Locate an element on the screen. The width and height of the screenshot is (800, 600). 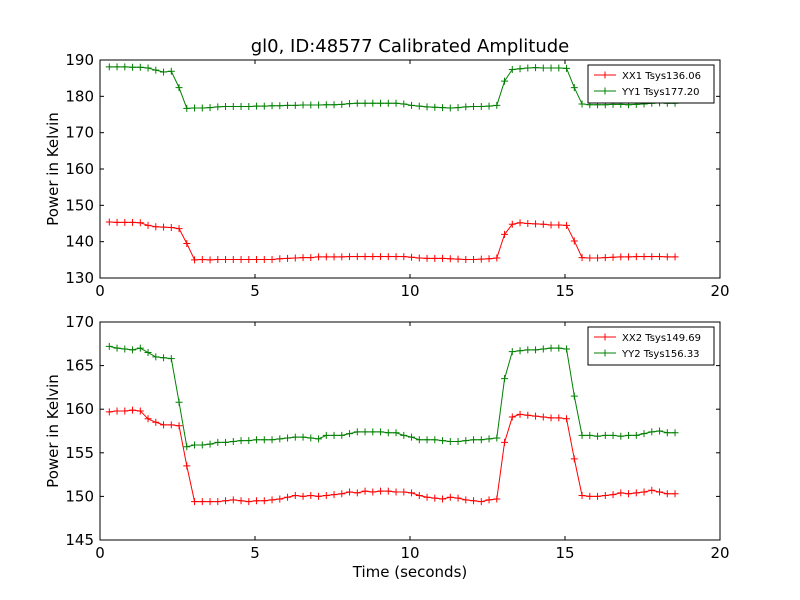
legend: XX2 Tsys149.69 YY2 Tsys156.33 is located at coordinates (651, 346).